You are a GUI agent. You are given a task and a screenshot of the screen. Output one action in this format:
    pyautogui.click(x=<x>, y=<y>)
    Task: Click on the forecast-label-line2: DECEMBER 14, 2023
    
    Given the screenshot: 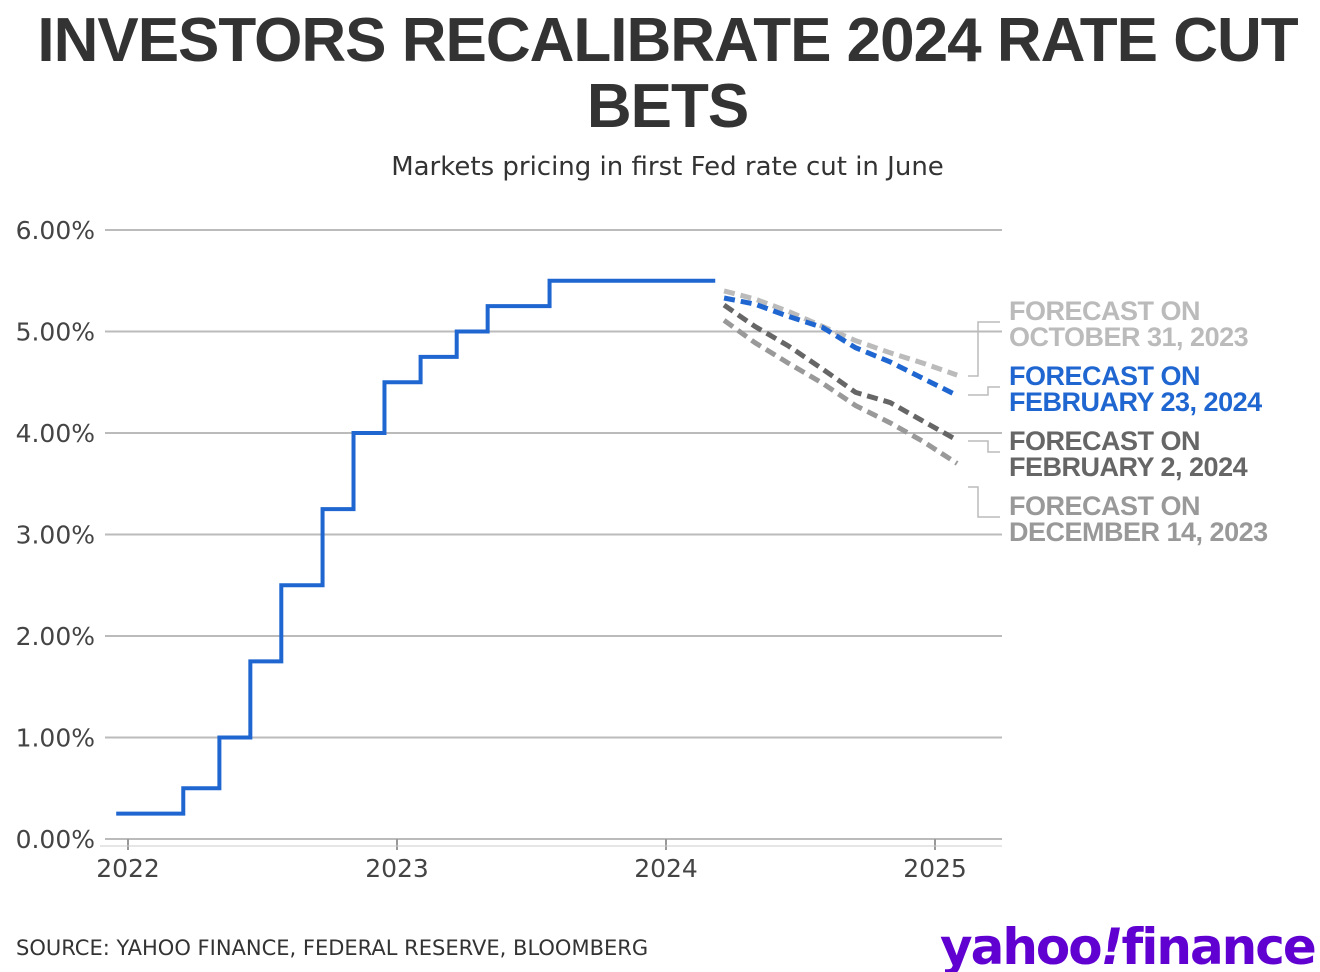 What is the action you would take?
    pyautogui.click(x=1138, y=532)
    